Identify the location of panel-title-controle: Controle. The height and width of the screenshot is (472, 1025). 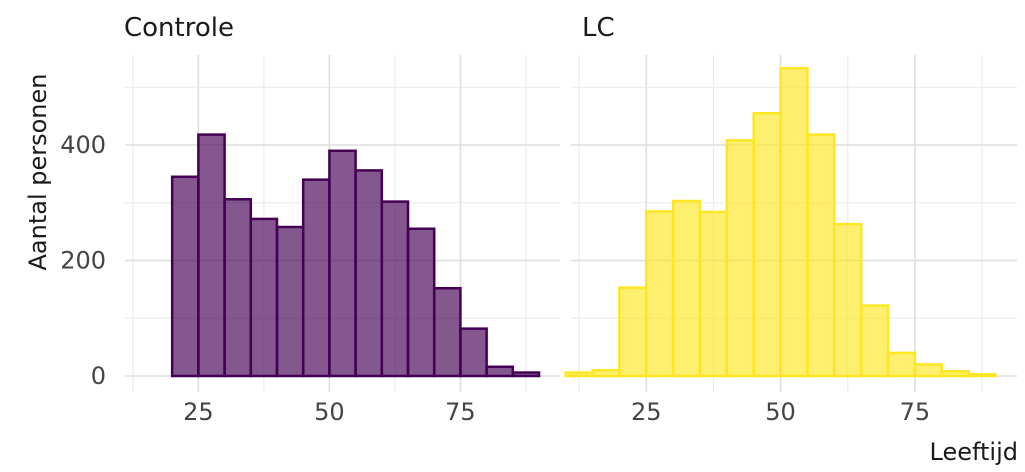
(179, 28).